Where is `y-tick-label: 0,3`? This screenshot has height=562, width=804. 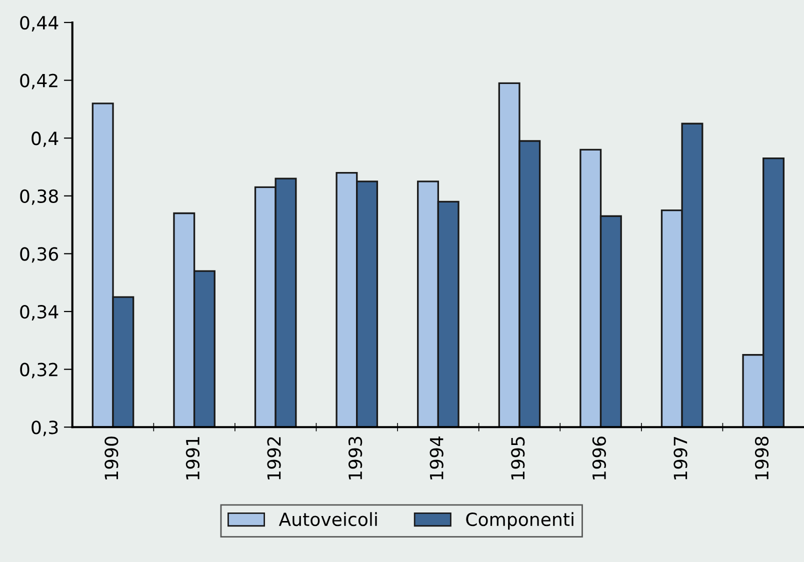
y-tick-label: 0,3 is located at coordinates (45, 428).